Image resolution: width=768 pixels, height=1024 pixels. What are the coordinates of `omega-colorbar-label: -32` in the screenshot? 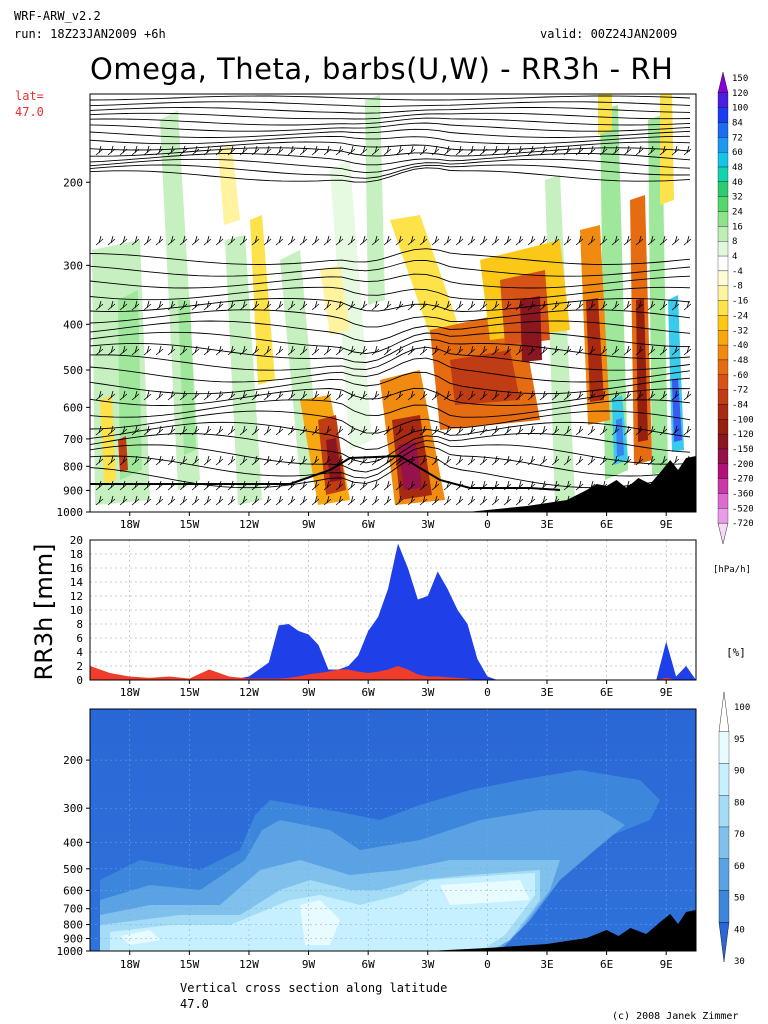 It's located at (740, 331).